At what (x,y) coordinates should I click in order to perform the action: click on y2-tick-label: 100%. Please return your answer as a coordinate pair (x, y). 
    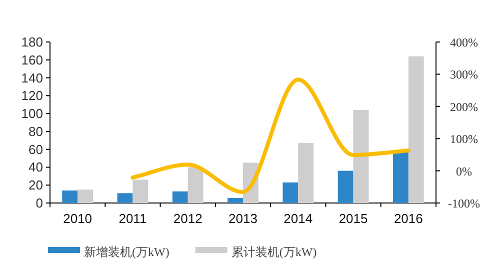
    Looking at the image, I should click on (464, 139).